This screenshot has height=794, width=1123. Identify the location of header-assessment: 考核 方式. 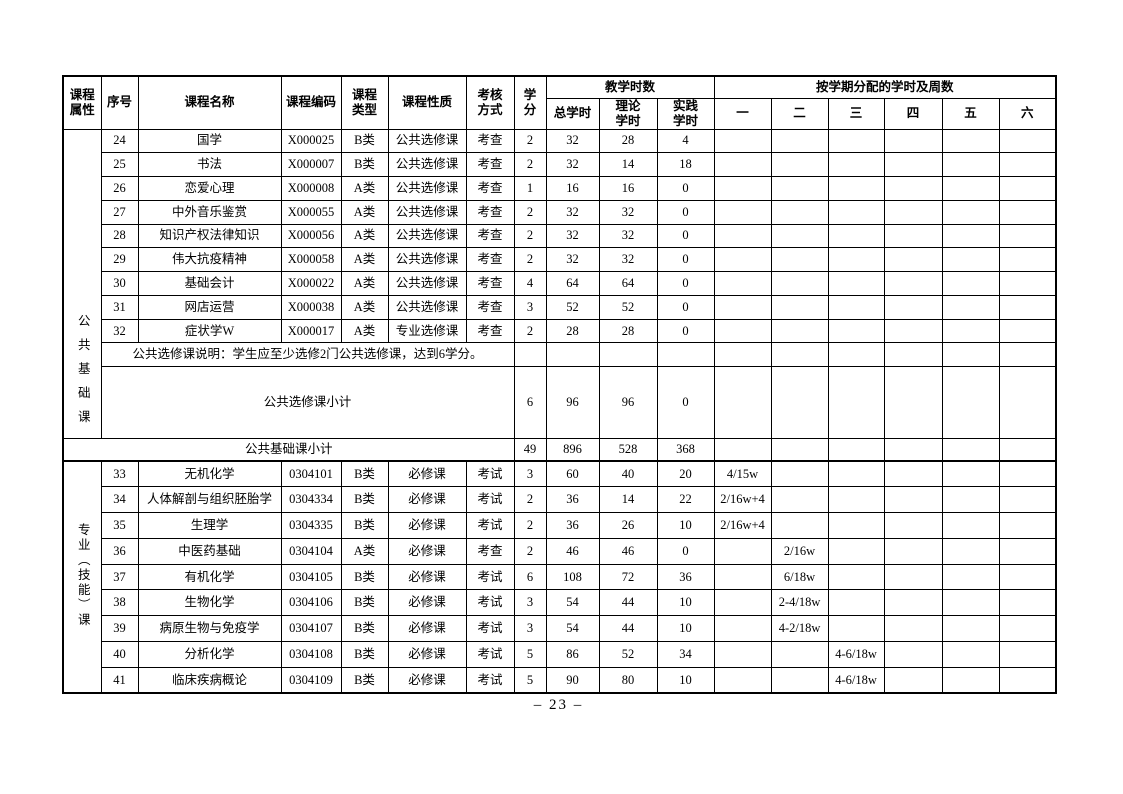
(490, 102).